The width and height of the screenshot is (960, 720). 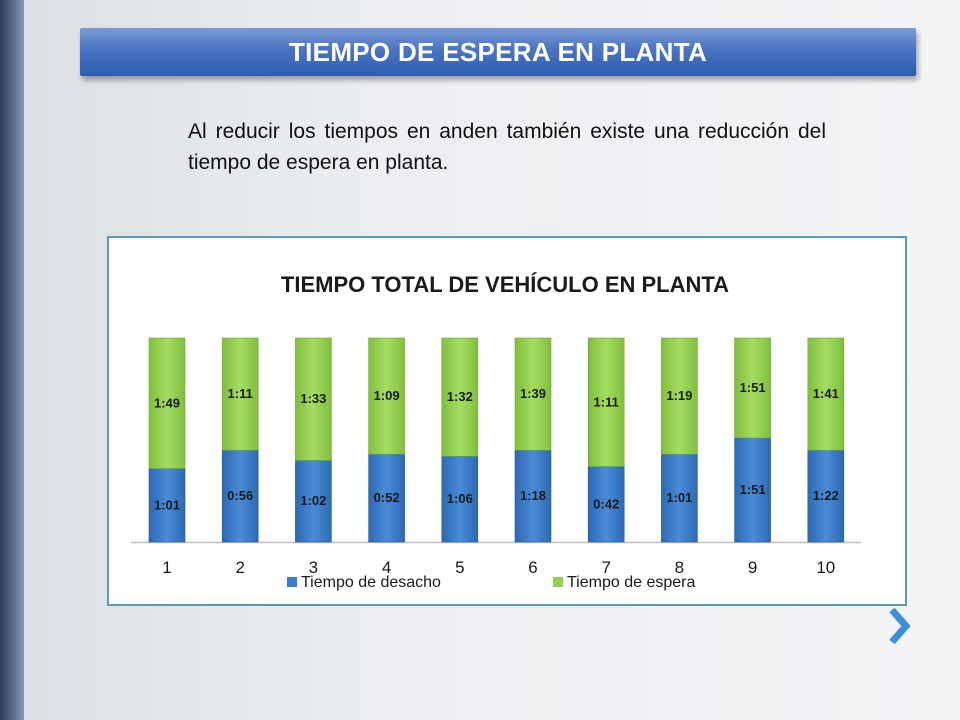 What do you see at coordinates (371, 582) in the screenshot?
I see `legend-label: Tiempo de desacho` at bounding box center [371, 582].